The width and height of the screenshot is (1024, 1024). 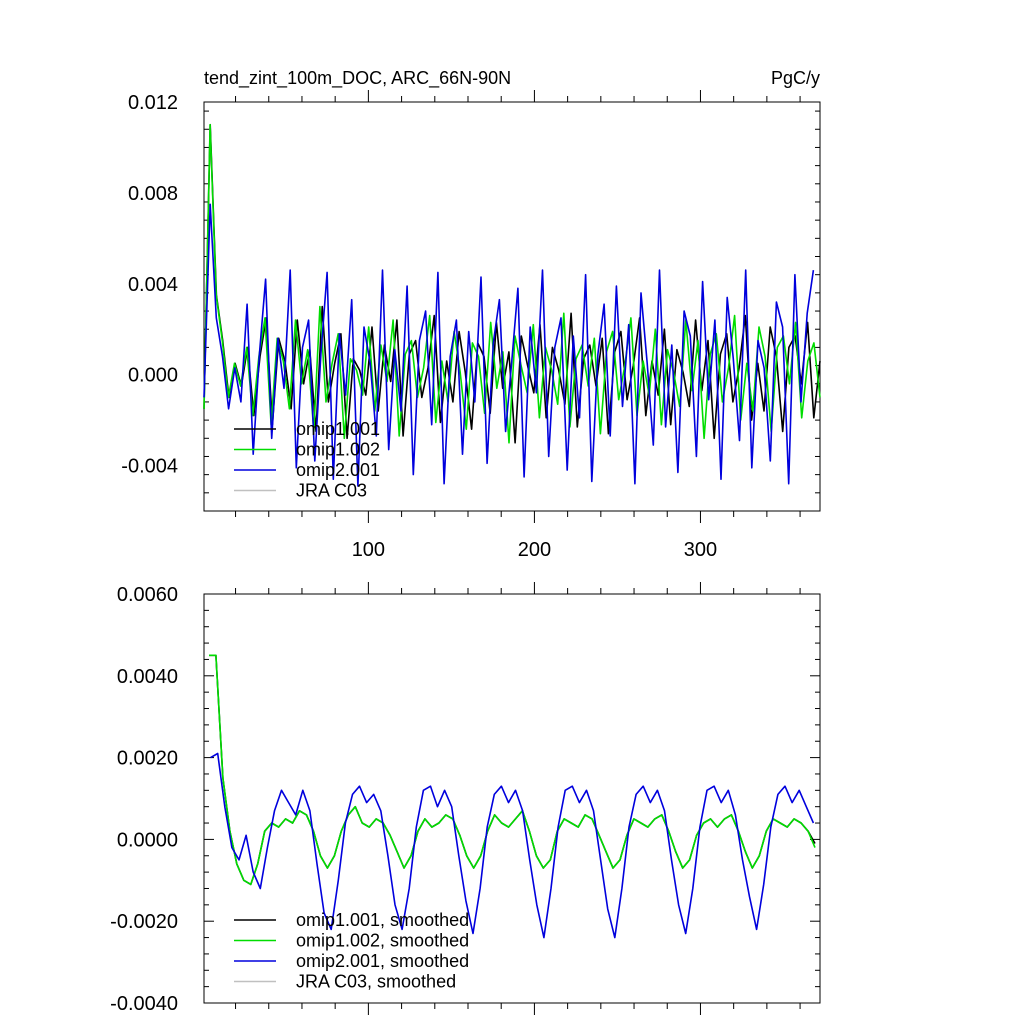 I want to click on legend-label: omip1.002, so click(x=338, y=450).